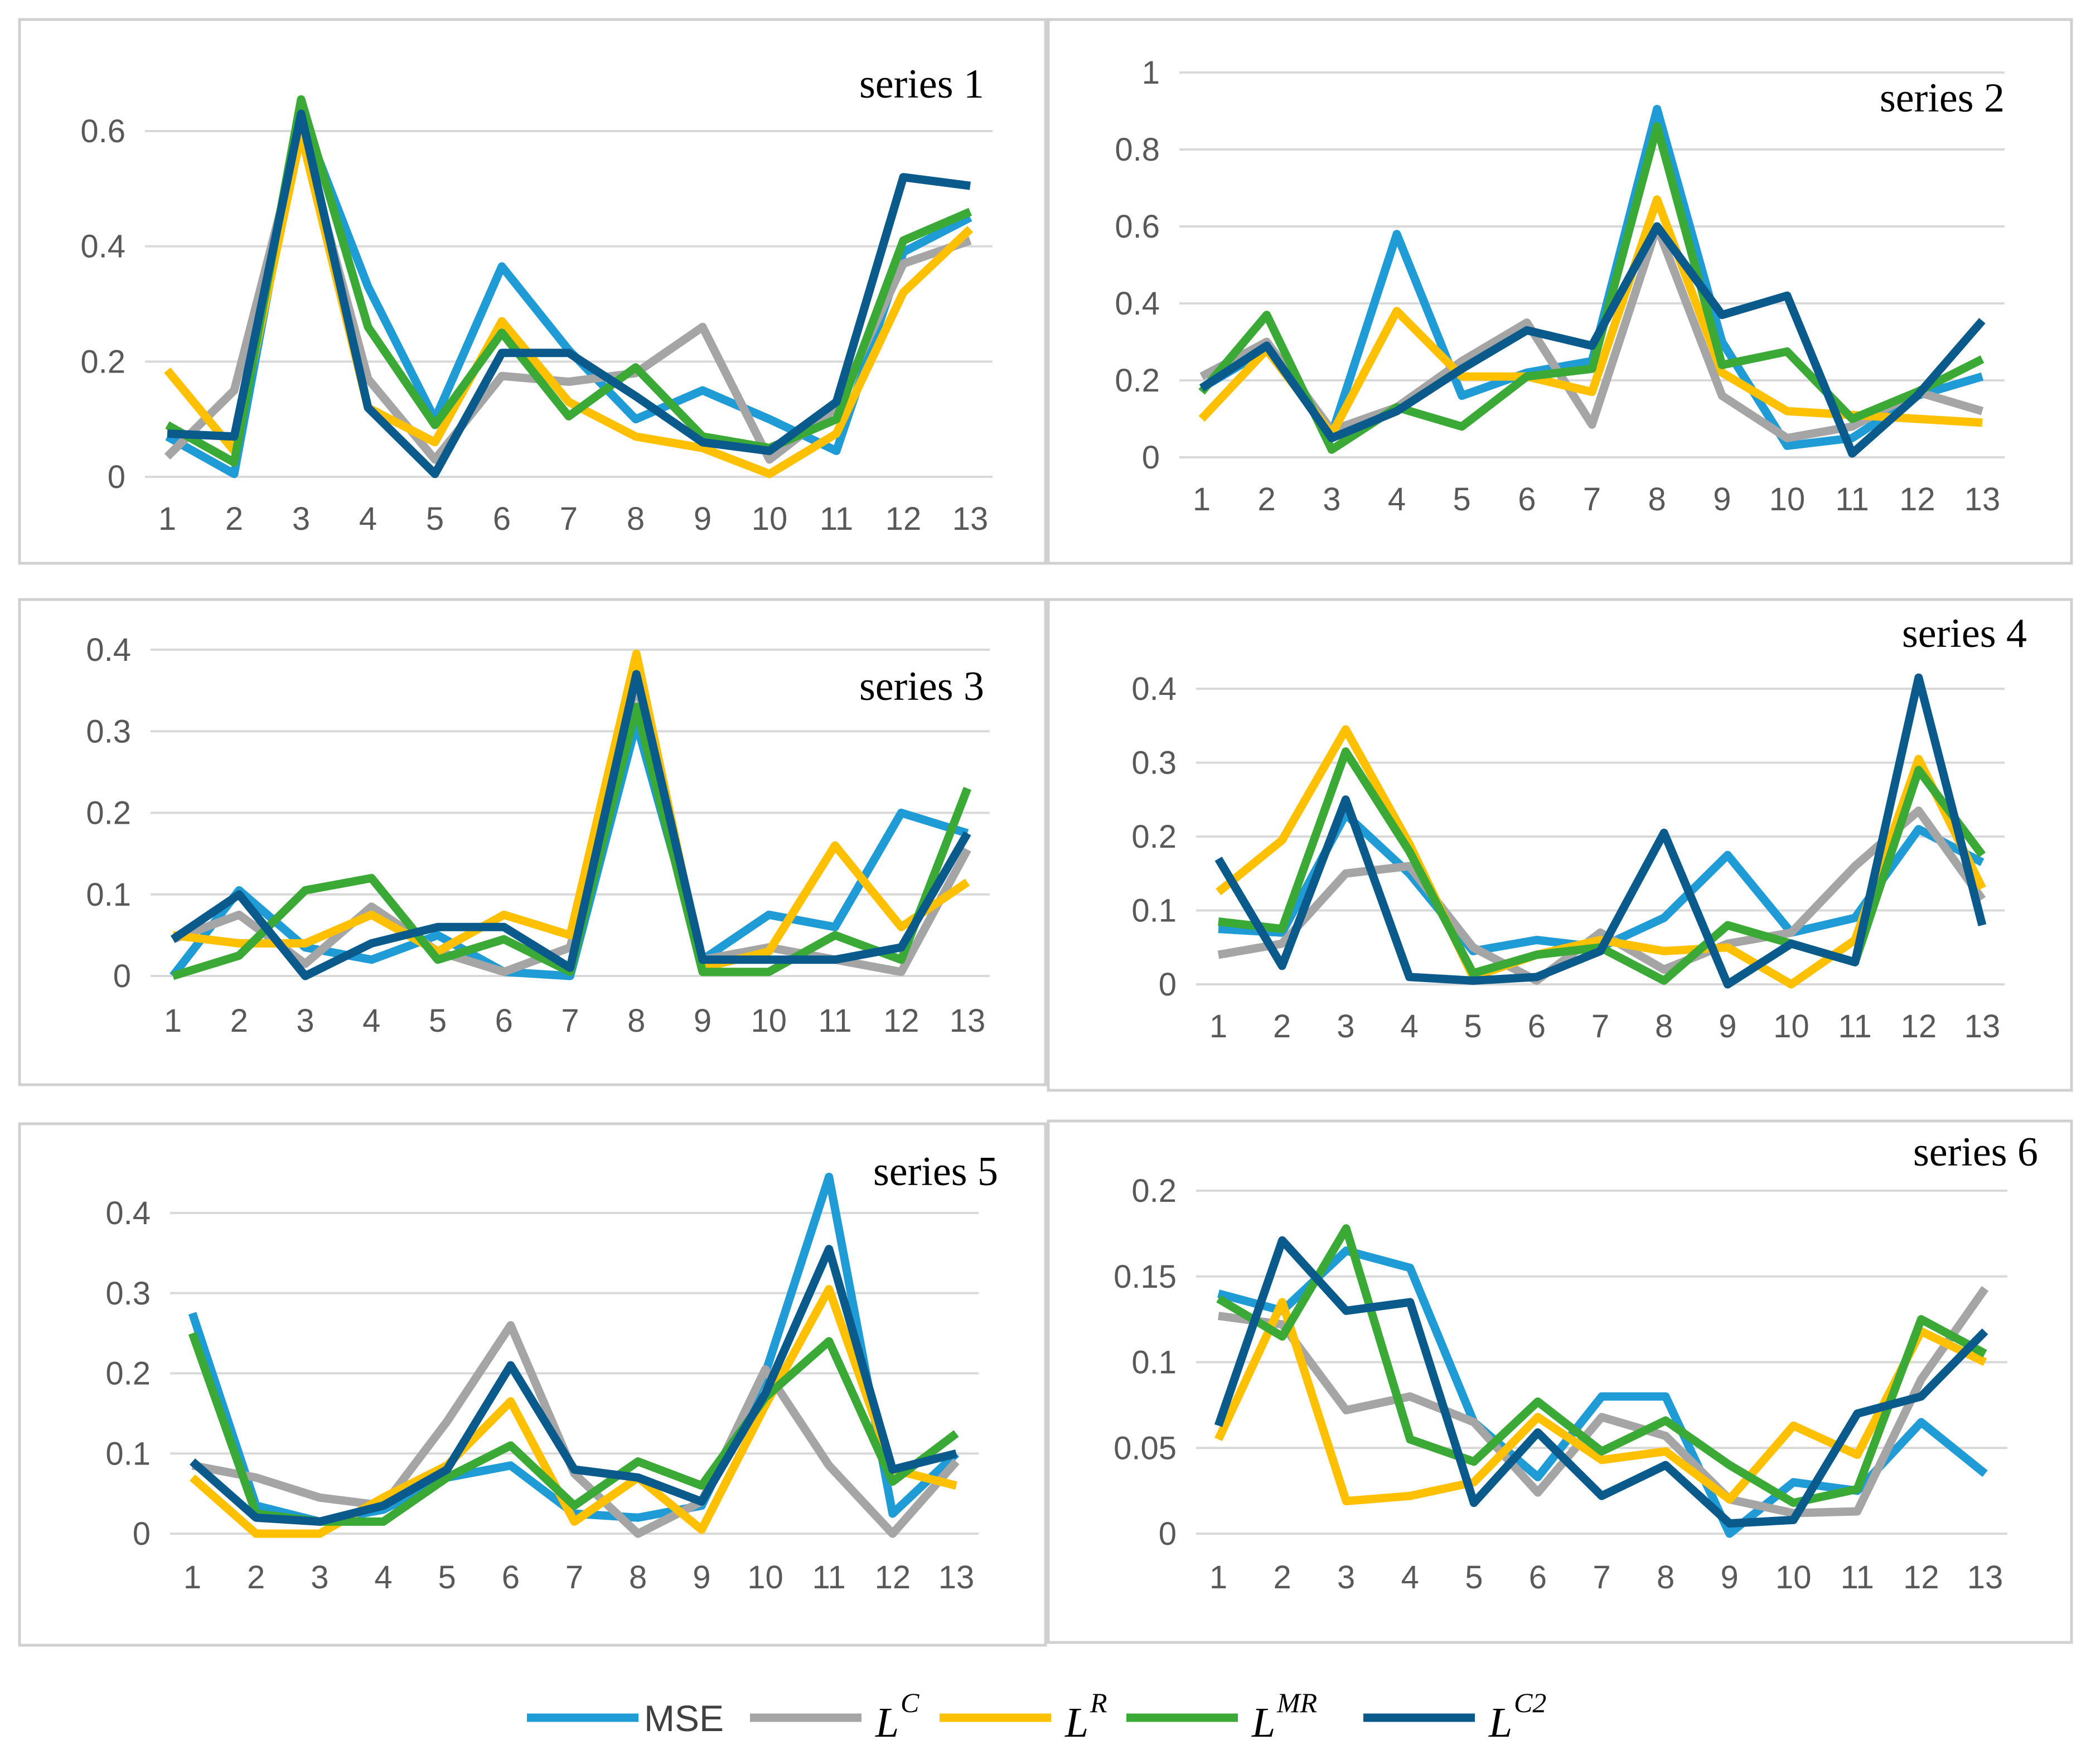  Describe the element at coordinates (1530, 1703) in the screenshot. I see `legend-label-superscript: C2` at that location.